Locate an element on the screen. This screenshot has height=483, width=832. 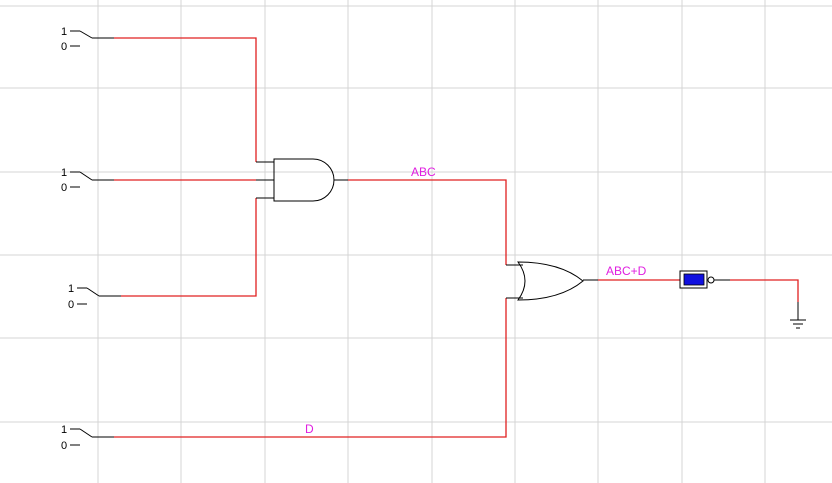
switch-d: 1 0 is located at coordinates (87, 438).